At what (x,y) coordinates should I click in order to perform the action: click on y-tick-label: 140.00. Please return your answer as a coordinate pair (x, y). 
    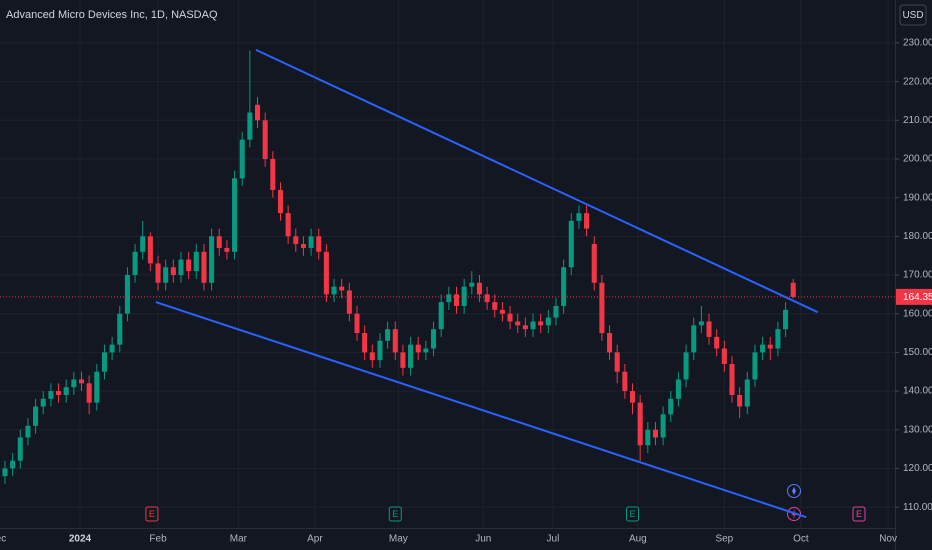
    Looking at the image, I should click on (917, 391).